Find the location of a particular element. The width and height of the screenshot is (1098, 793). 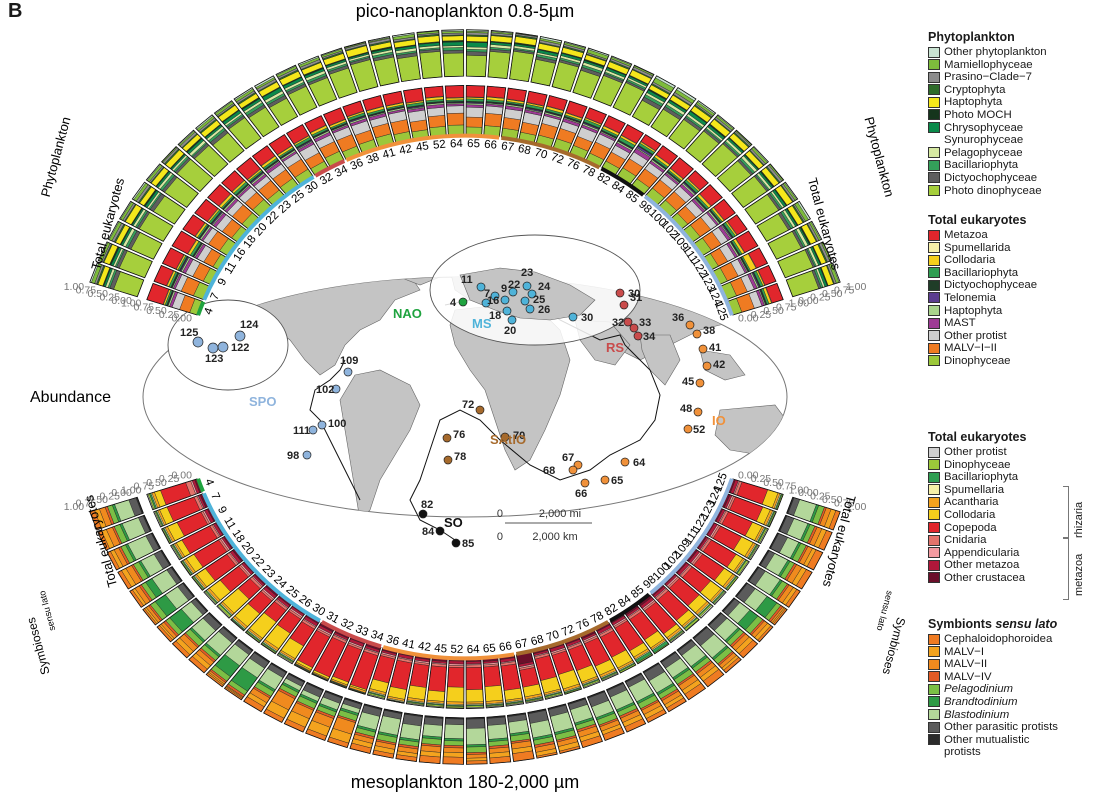

legend-label: Copepoda is located at coordinates (970, 527).